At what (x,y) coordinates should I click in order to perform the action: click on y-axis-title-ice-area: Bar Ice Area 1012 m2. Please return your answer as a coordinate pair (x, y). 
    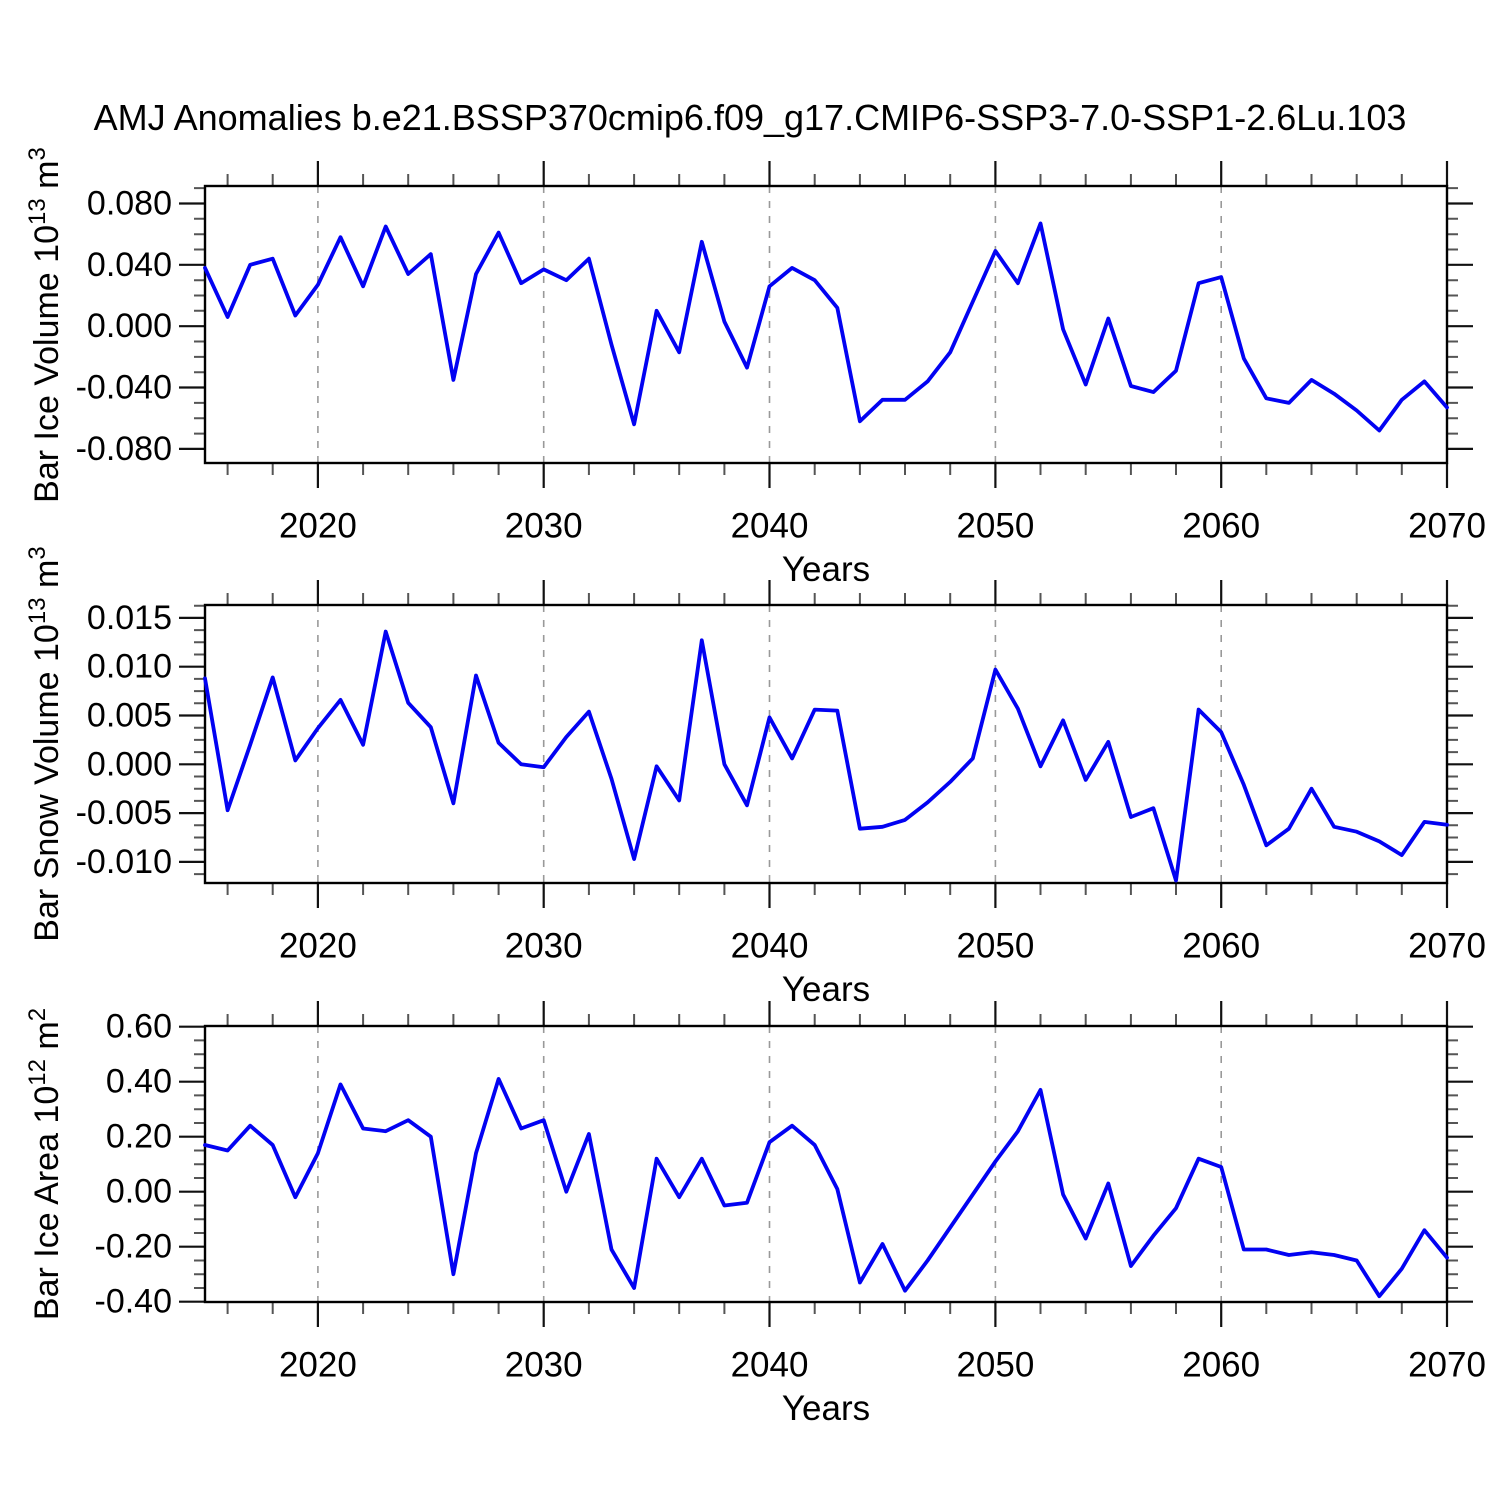
    Looking at the image, I should click on (41, 1164).